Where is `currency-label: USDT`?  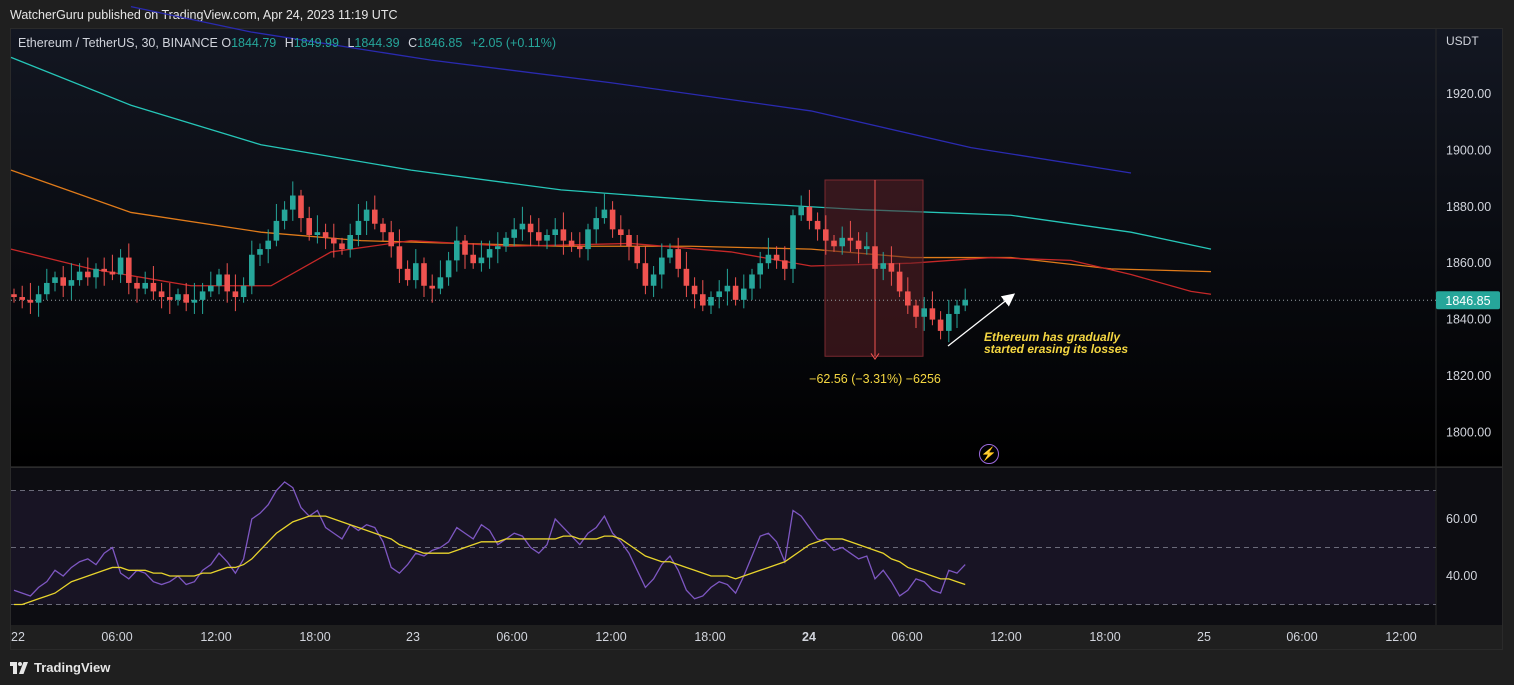 currency-label: USDT is located at coordinates (1462, 41).